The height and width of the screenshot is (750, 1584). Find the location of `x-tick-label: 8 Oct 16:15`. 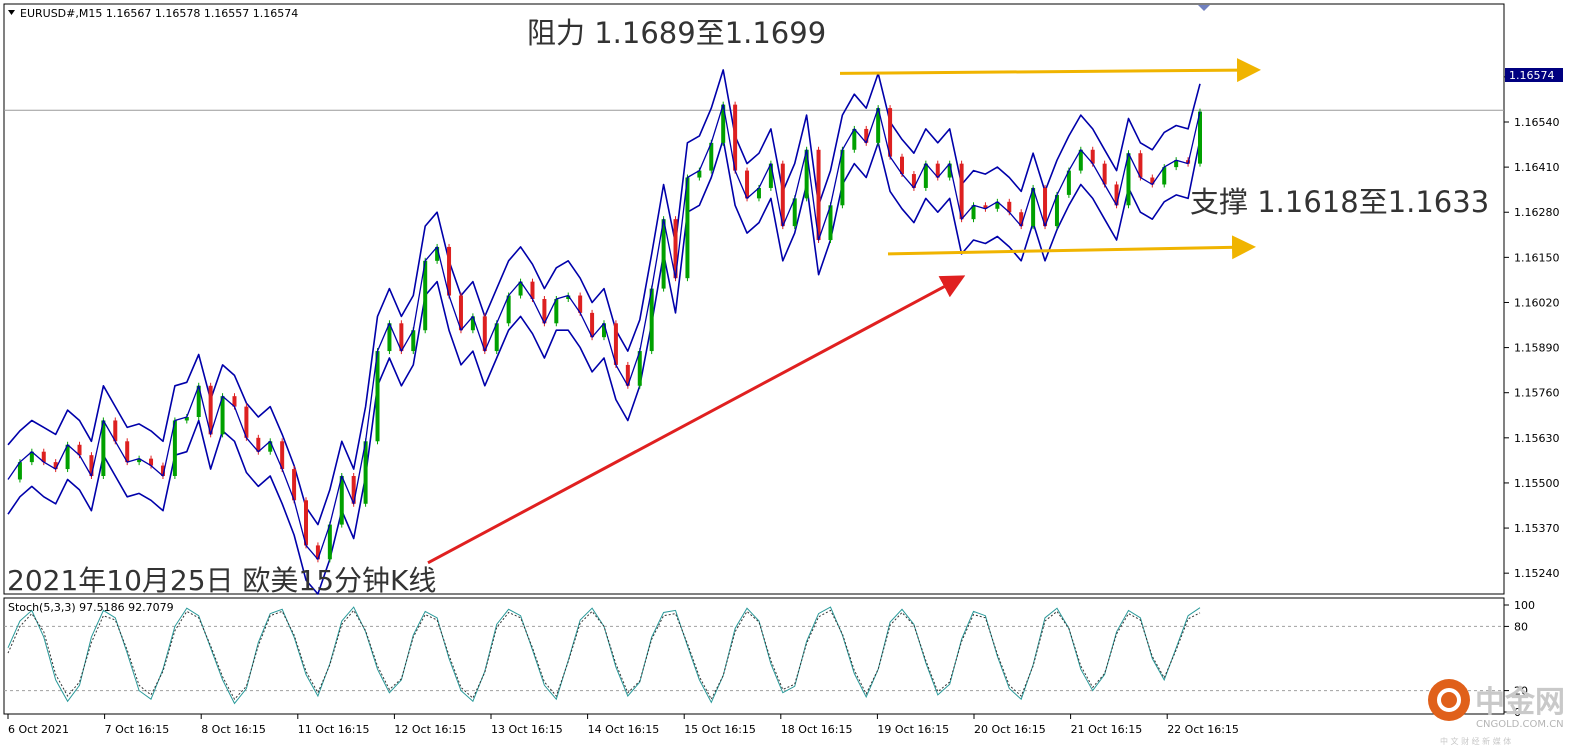

x-tick-label: 8 Oct 16:15 is located at coordinates (233, 729).